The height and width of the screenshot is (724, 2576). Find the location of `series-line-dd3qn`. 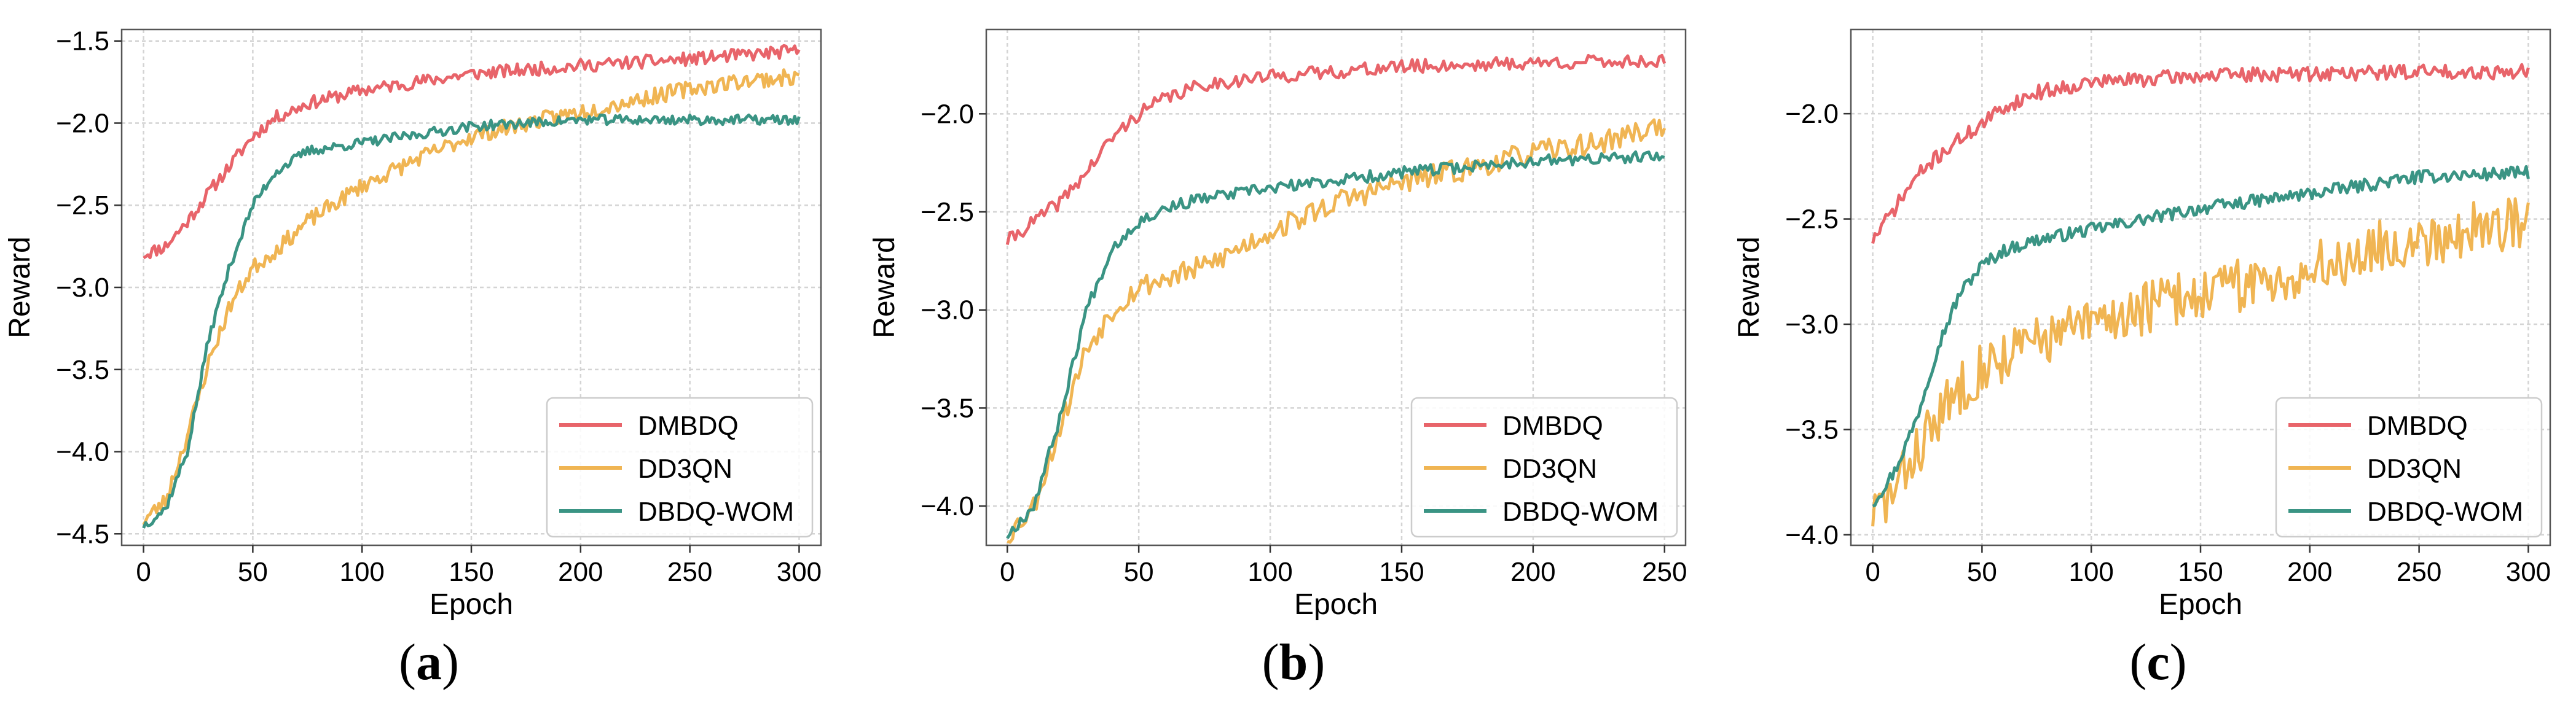

series-line-dd3qn is located at coordinates (2200, 362).